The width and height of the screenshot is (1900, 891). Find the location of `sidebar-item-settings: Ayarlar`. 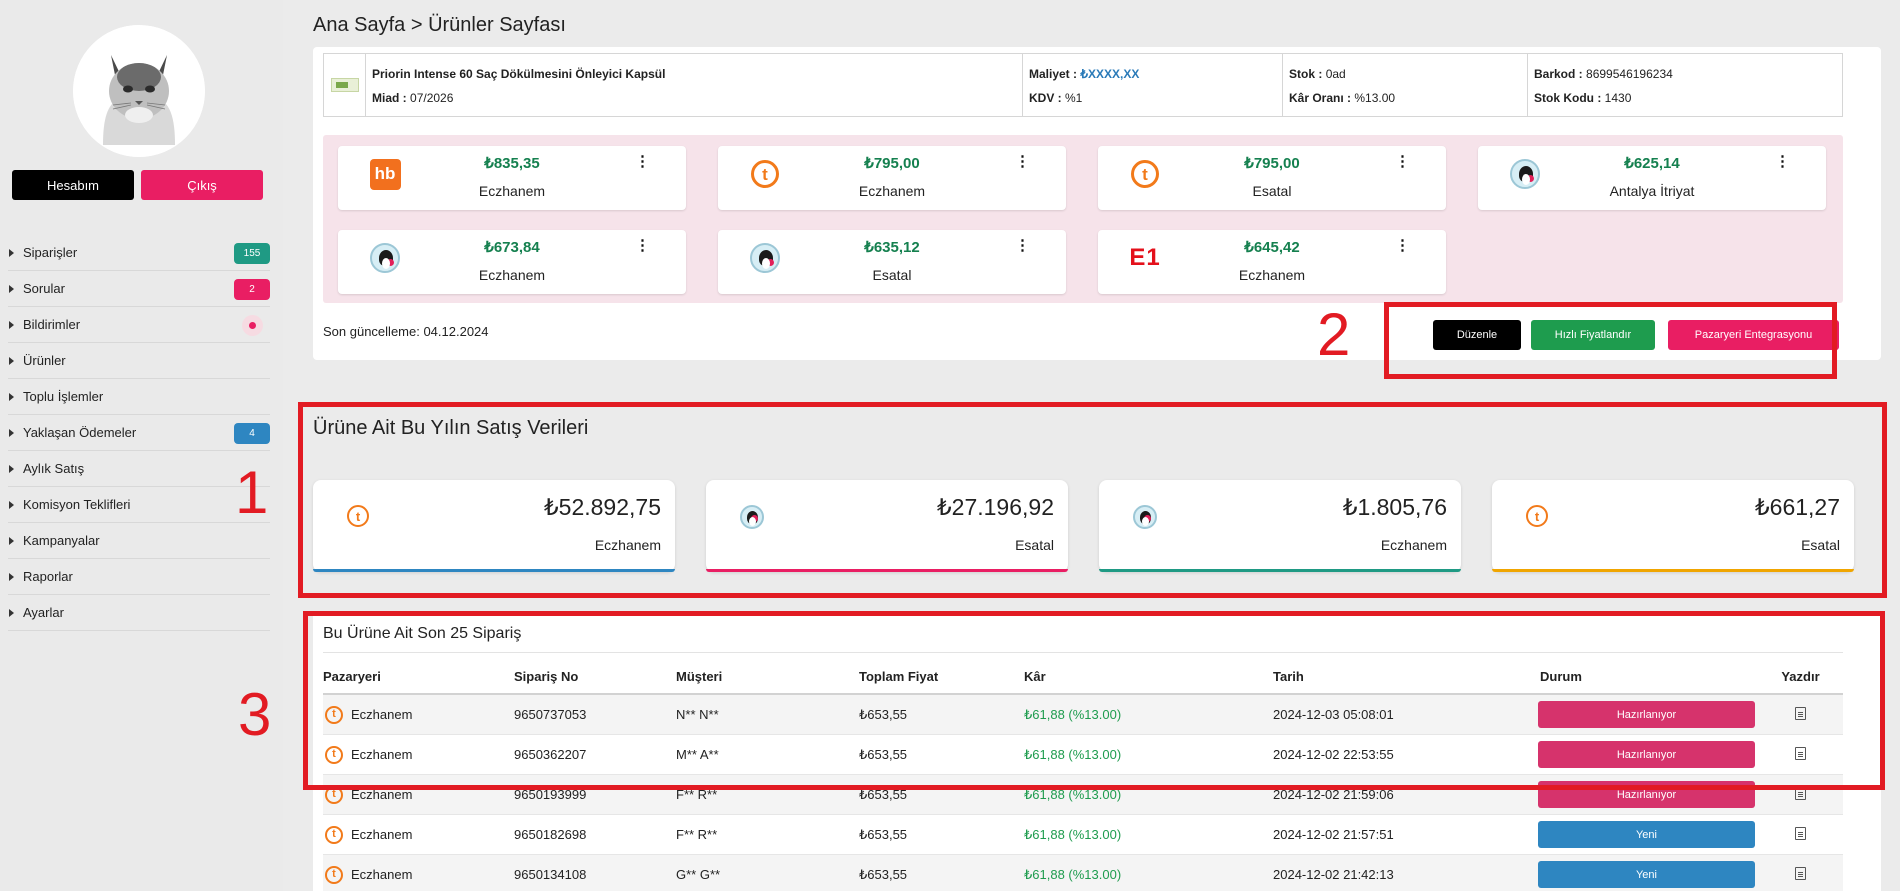

sidebar-item-settings: Ayarlar is located at coordinates (139, 613).